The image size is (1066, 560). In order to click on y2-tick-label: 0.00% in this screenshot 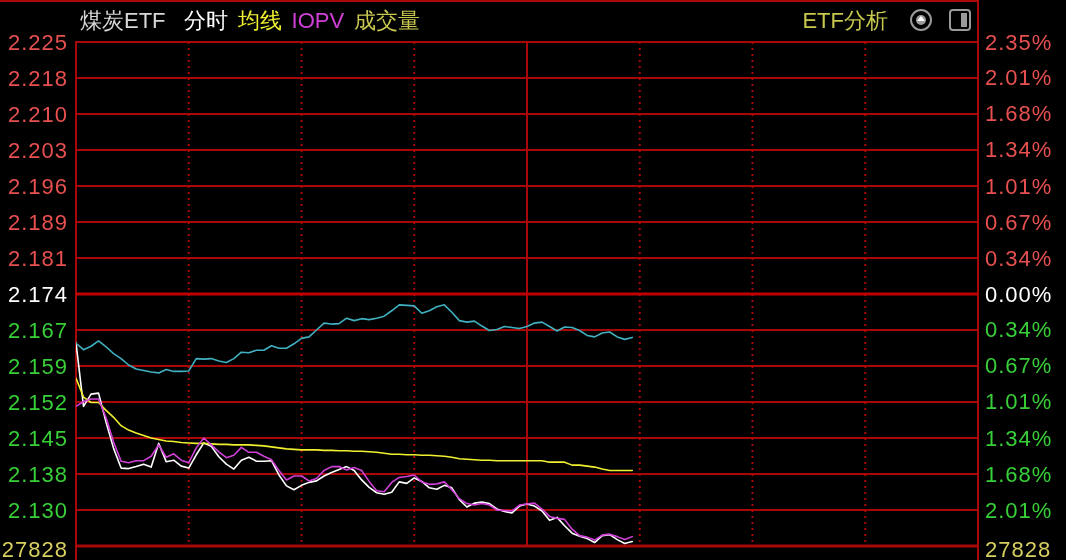, I will do `click(1019, 294)`.